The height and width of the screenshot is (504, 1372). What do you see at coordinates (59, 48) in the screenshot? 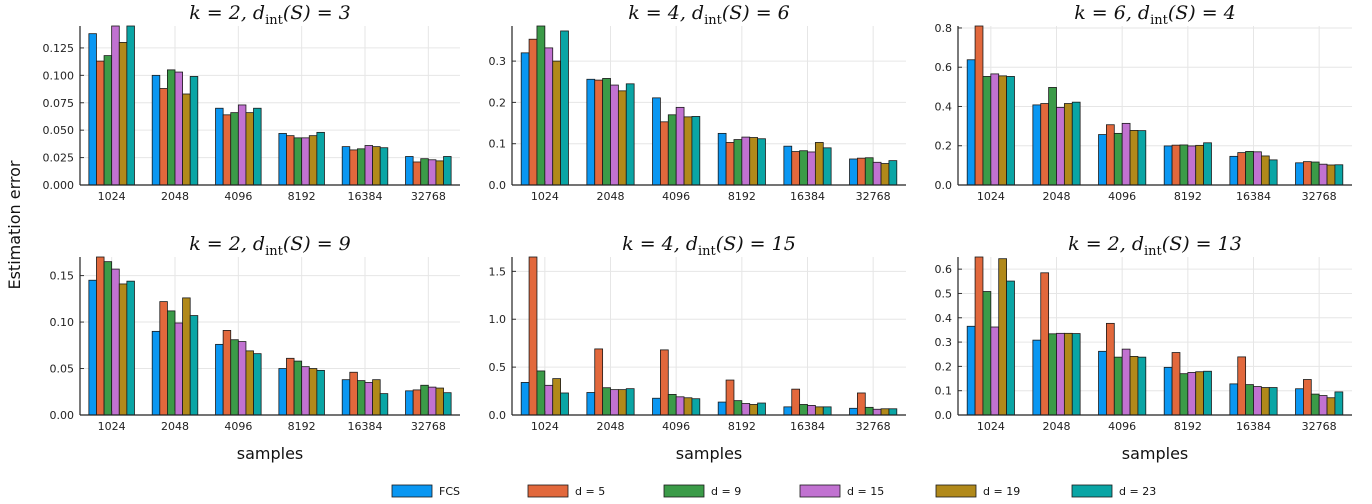
I see `y-tick-label: 0.125` at bounding box center [59, 48].